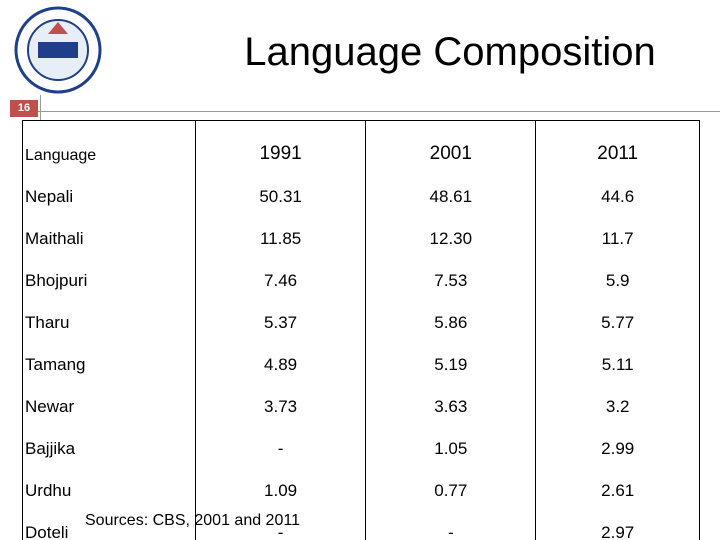 This screenshot has height=540, width=720. What do you see at coordinates (617, 358) in the screenshot?
I see `table-cell: 5.11` at bounding box center [617, 358].